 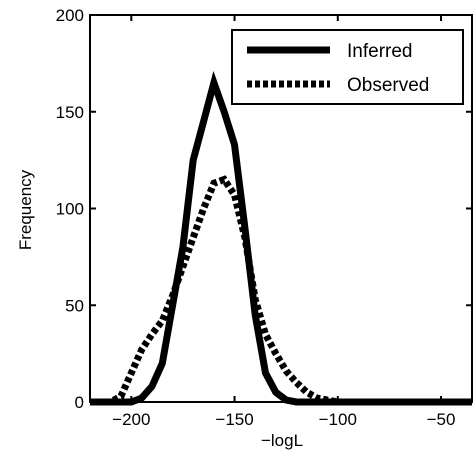 I want to click on y-tick-label: 150, so click(x=70, y=112).